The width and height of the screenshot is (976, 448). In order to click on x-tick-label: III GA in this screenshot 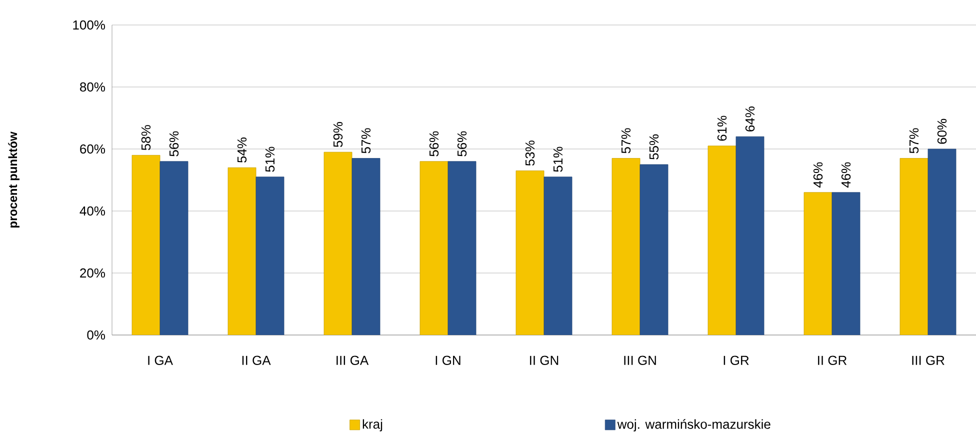, I will do `click(352, 360)`.